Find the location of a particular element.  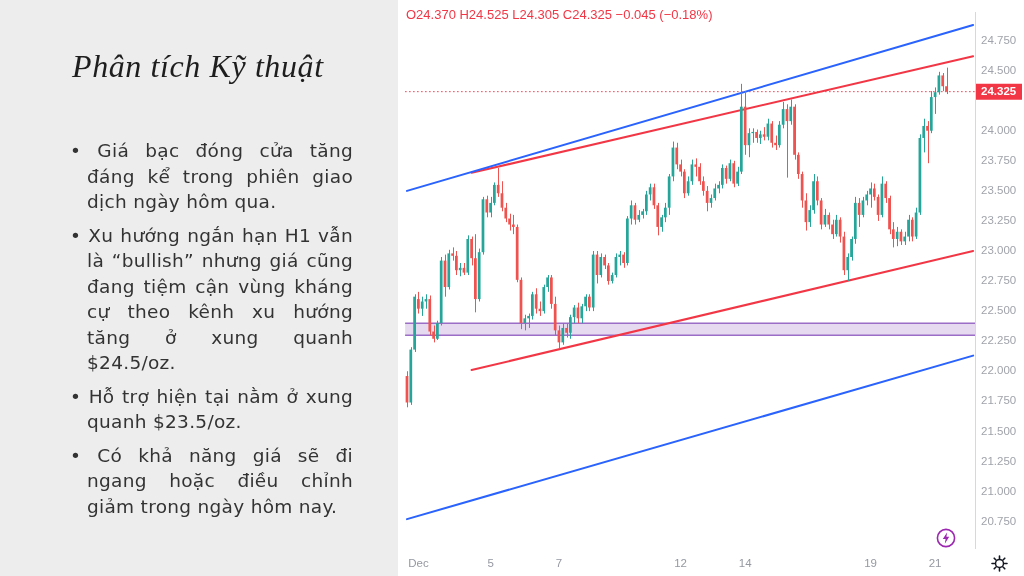

y-tick-label: 20.750 is located at coordinates (999, 520).